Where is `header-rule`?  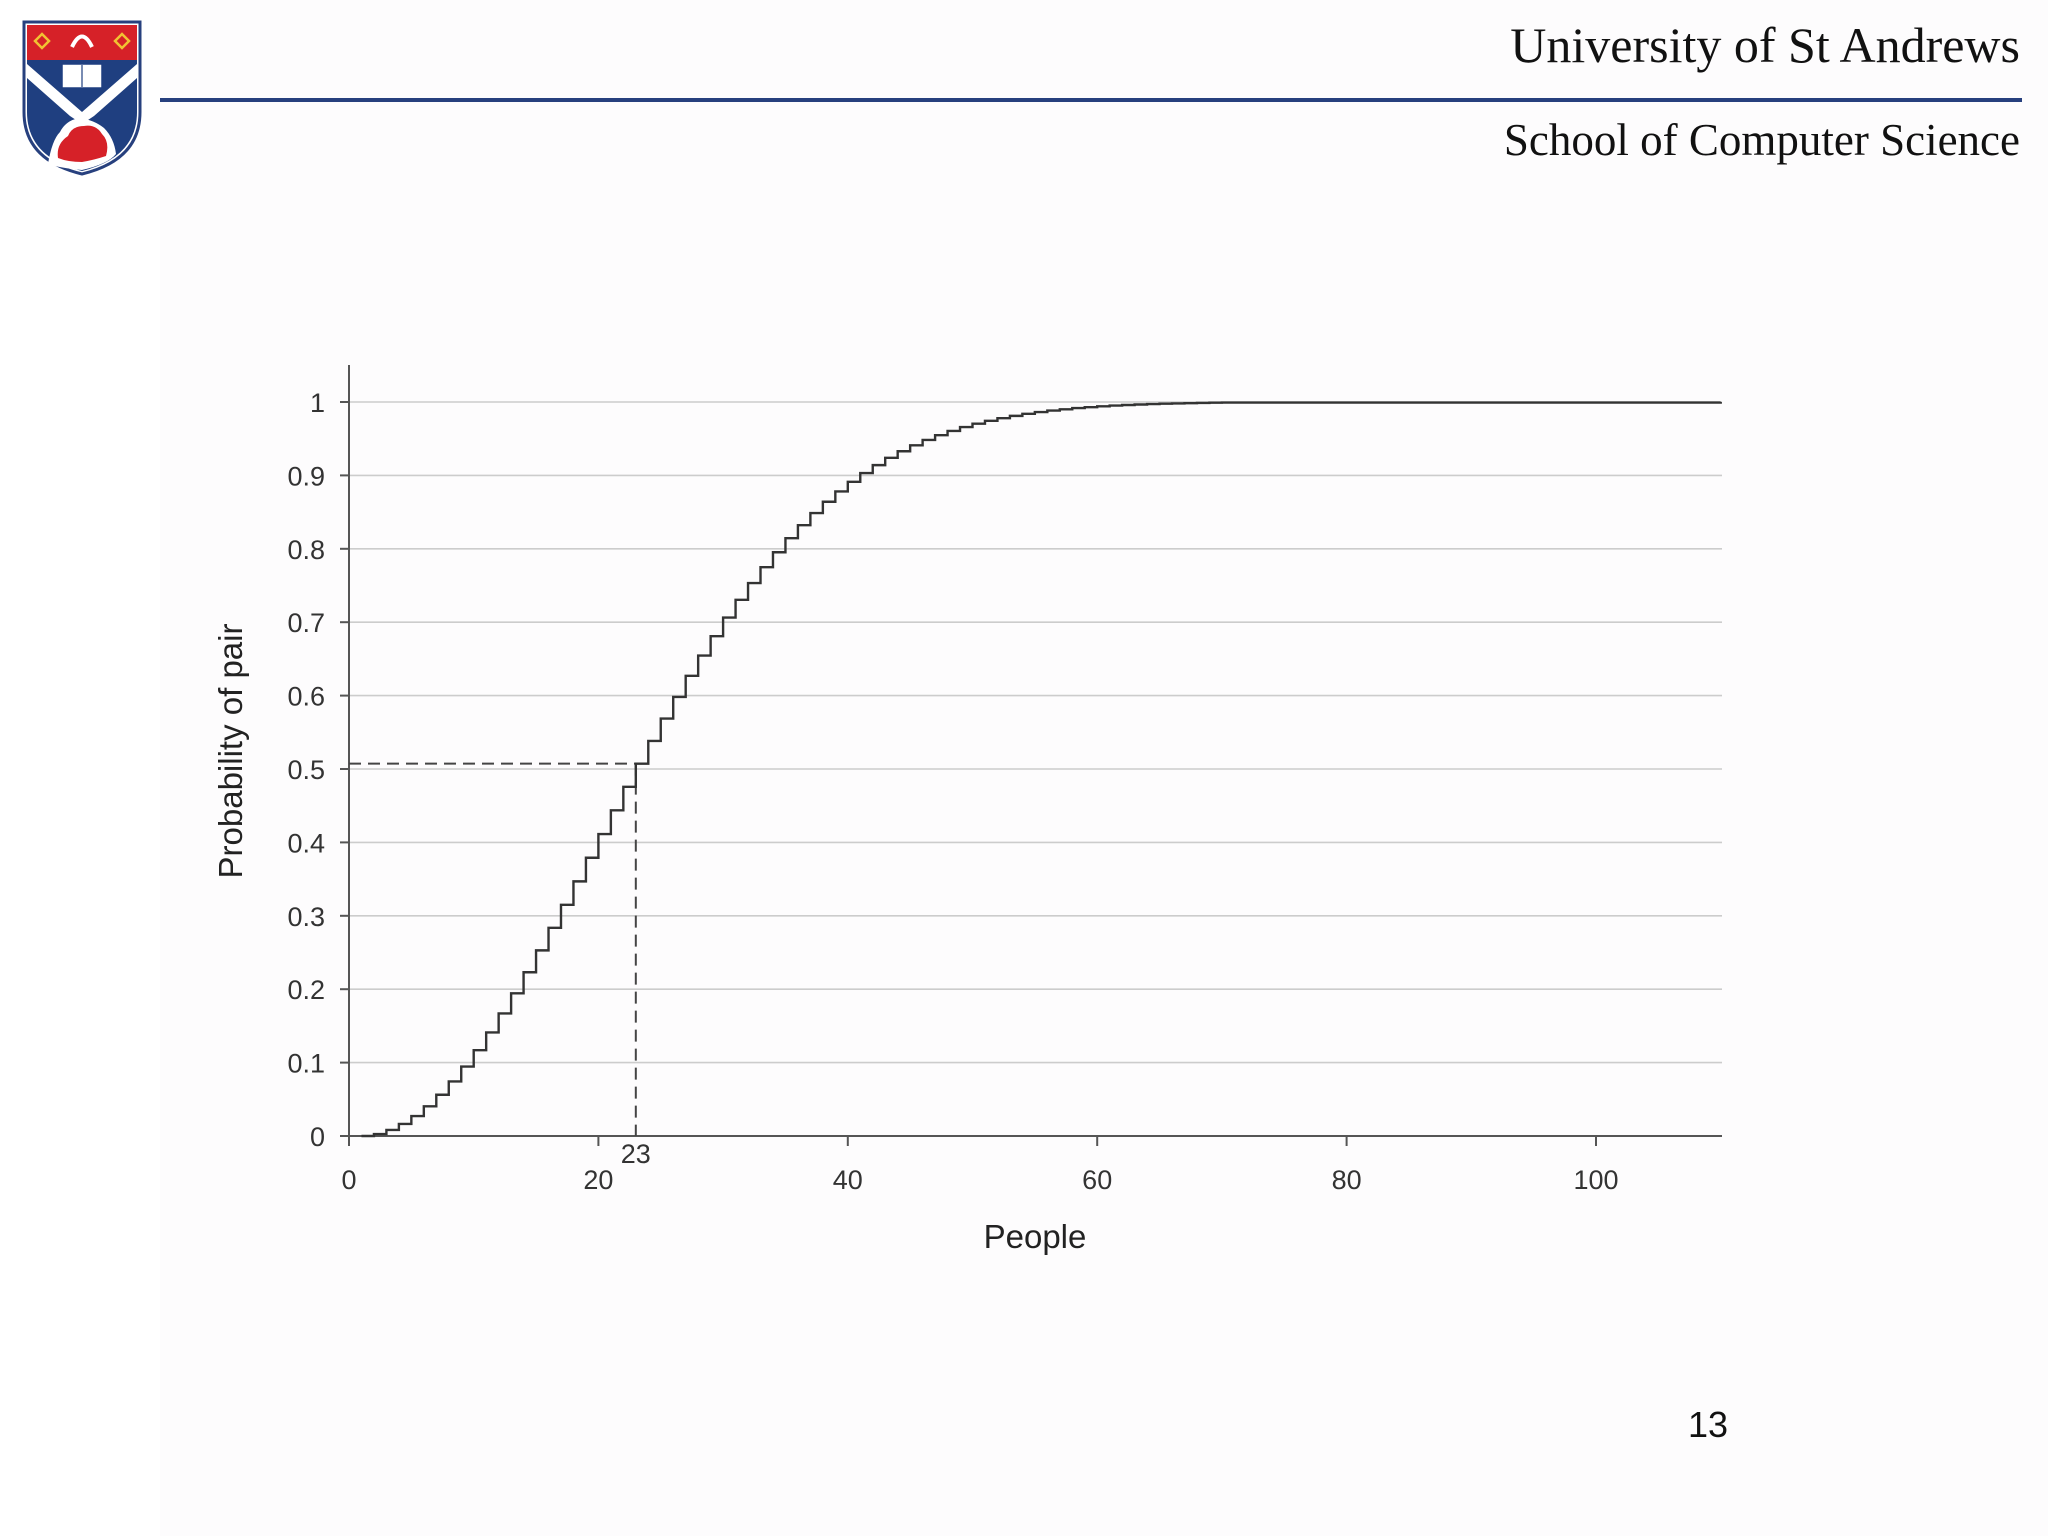 header-rule is located at coordinates (1091, 100).